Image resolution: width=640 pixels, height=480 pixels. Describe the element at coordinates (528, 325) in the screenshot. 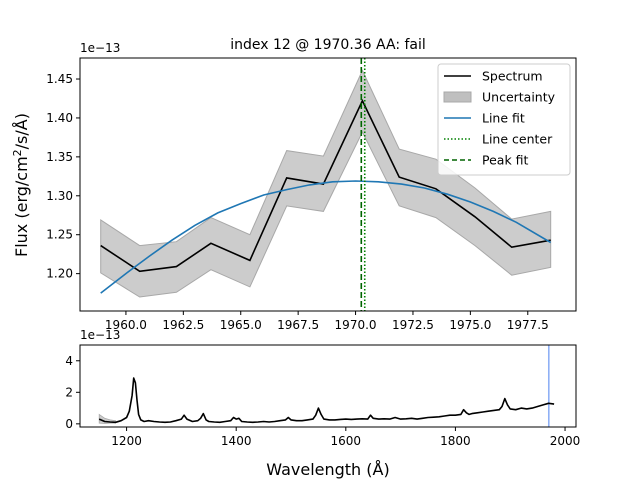

I see `top-x-tick-label: 1977.5` at that location.